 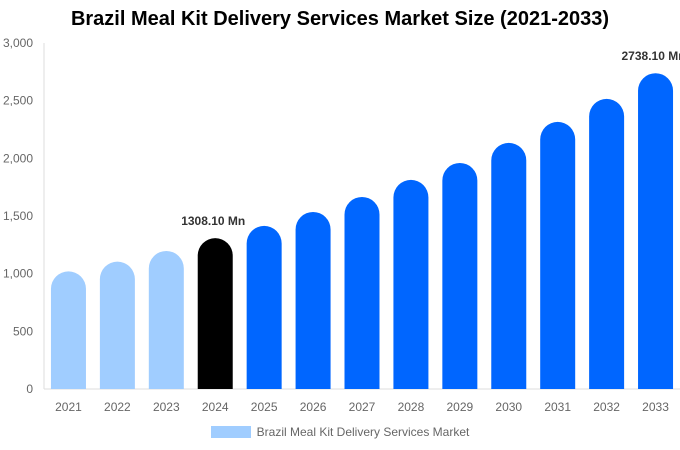 What do you see at coordinates (18, 216) in the screenshot?
I see `y-tick-label: 1,500` at bounding box center [18, 216].